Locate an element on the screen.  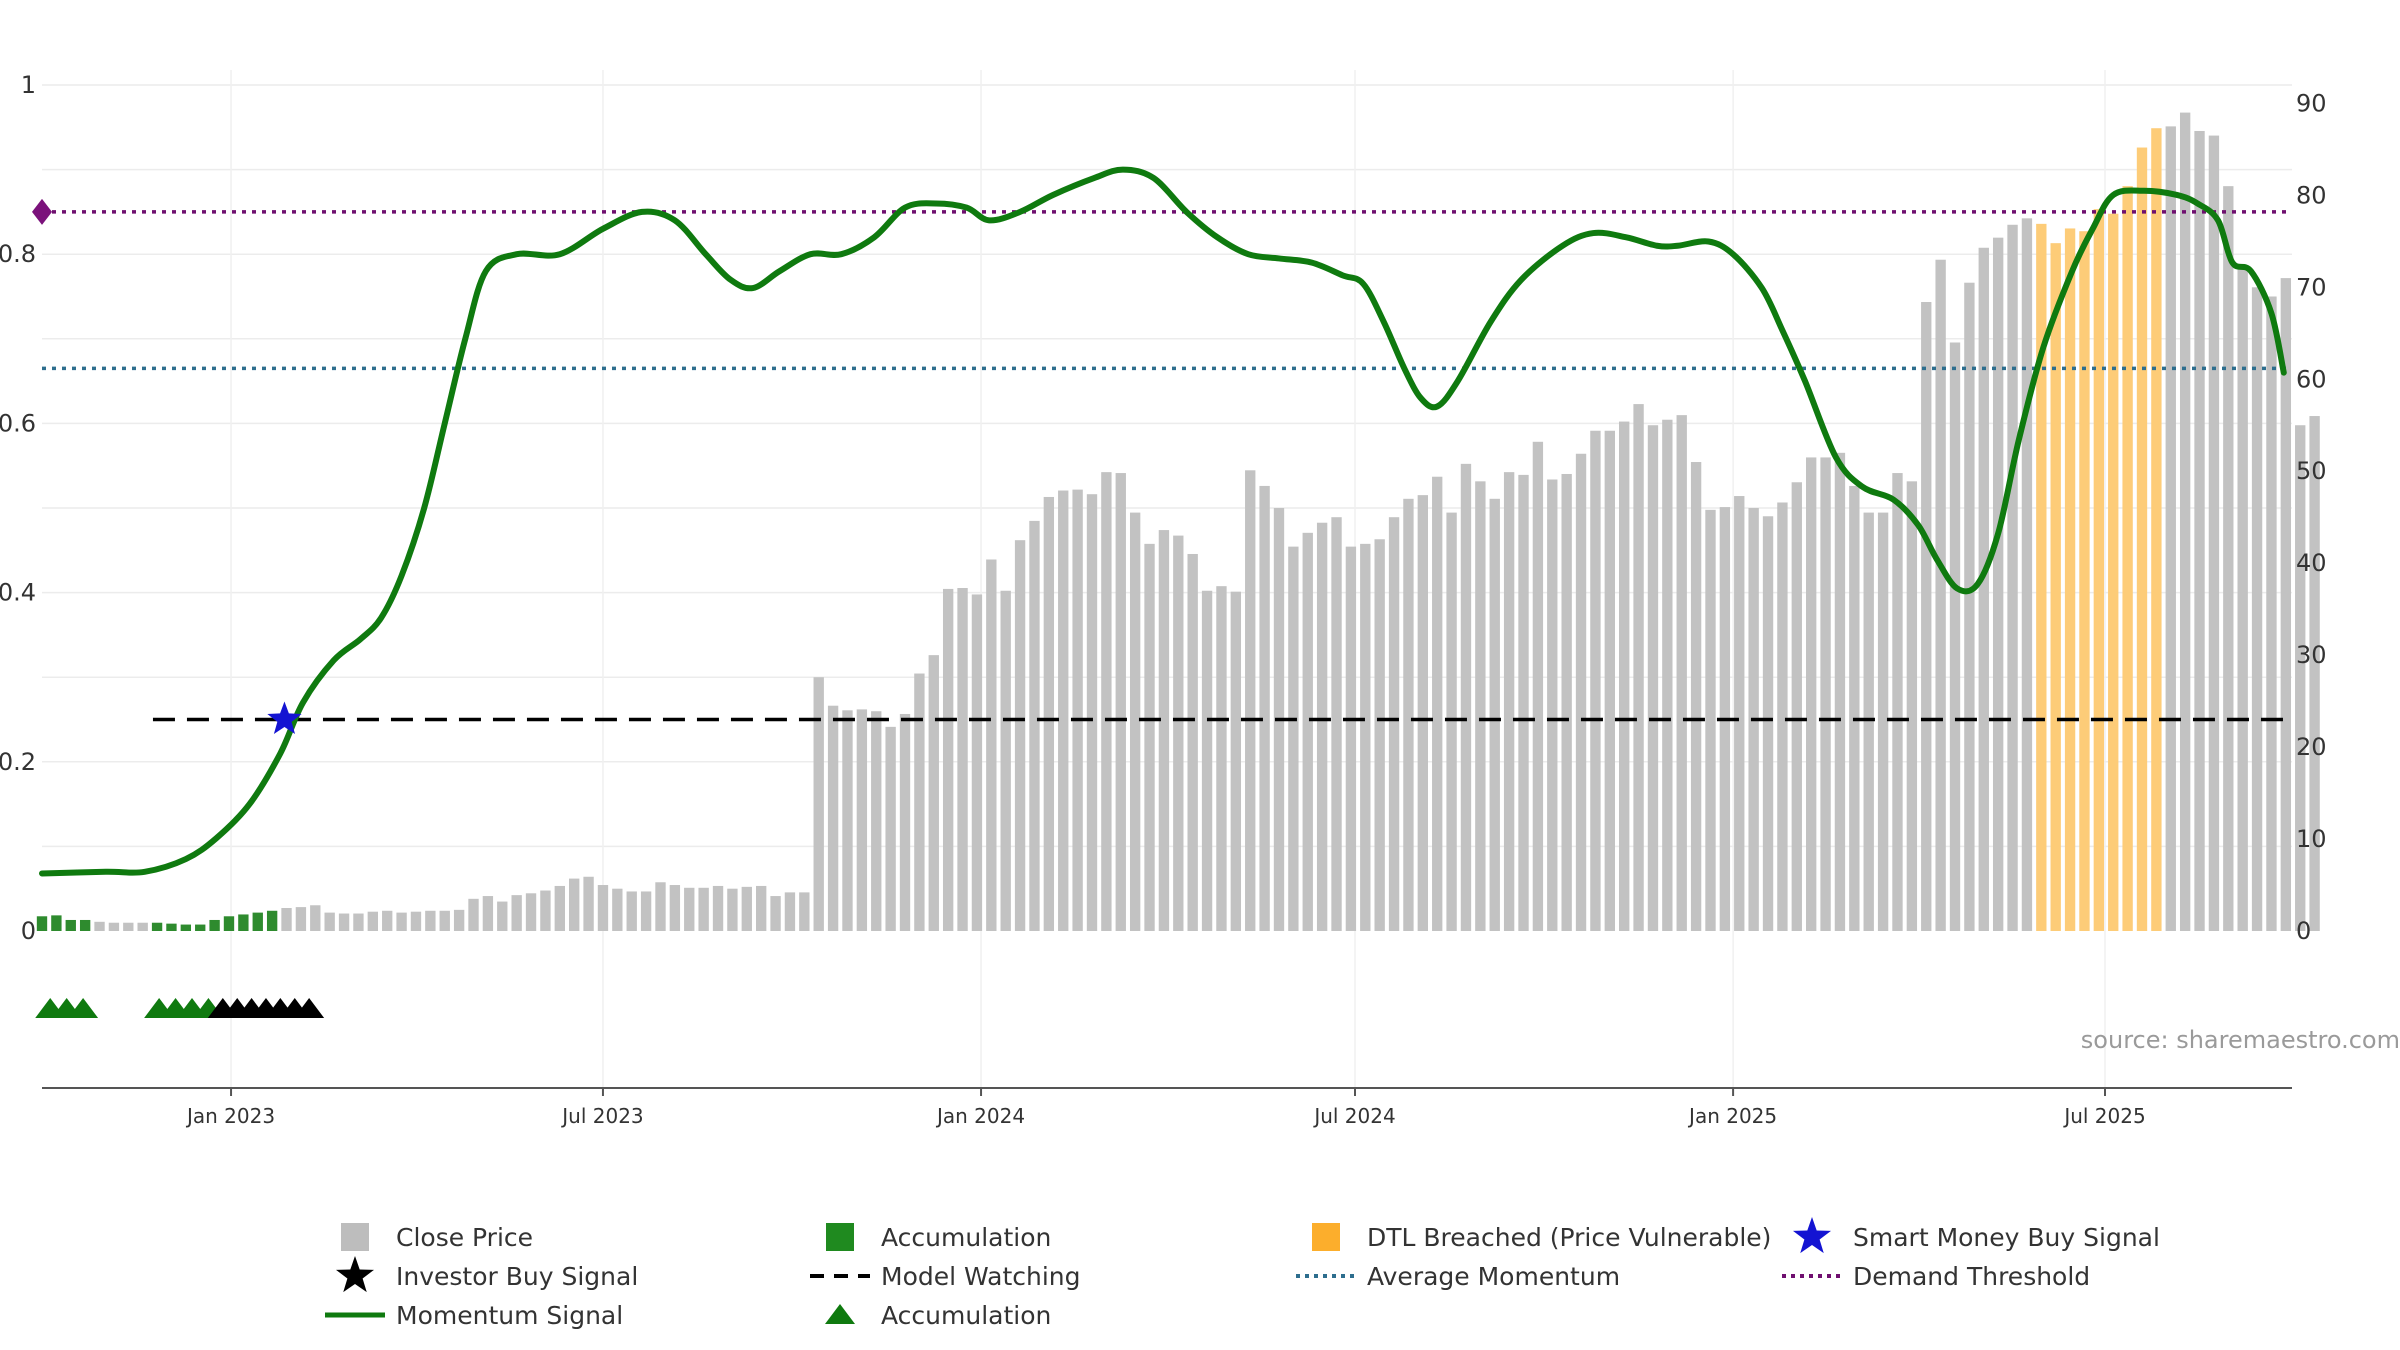
left-axis-tick: 0.4 is located at coordinates (18, 593).